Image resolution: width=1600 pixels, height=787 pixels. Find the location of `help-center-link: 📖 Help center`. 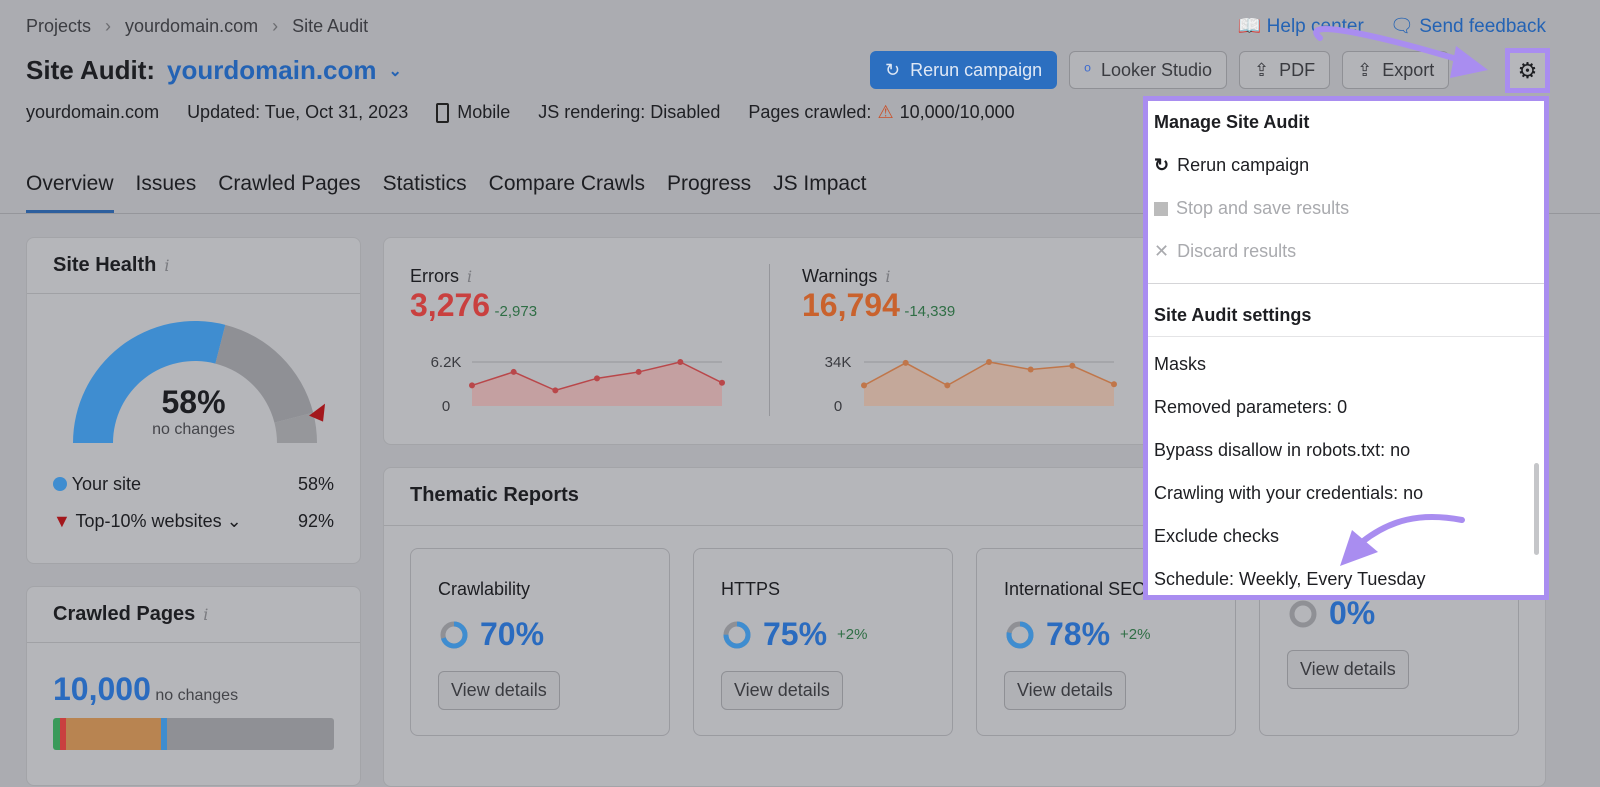

help-center-link: 📖 Help center is located at coordinates (1300, 26).